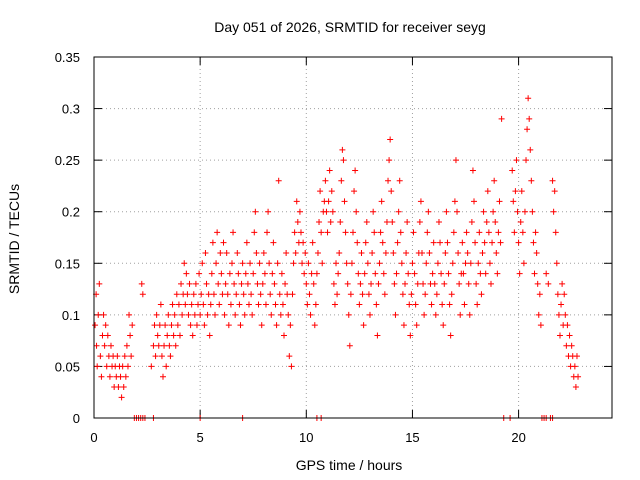 This screenshot has height=480, width=640. What do you see at coordinates (349, 465) in the screenshot?
I see `x-axis-label: GPS time / hours` at bounding box center [349, 465].